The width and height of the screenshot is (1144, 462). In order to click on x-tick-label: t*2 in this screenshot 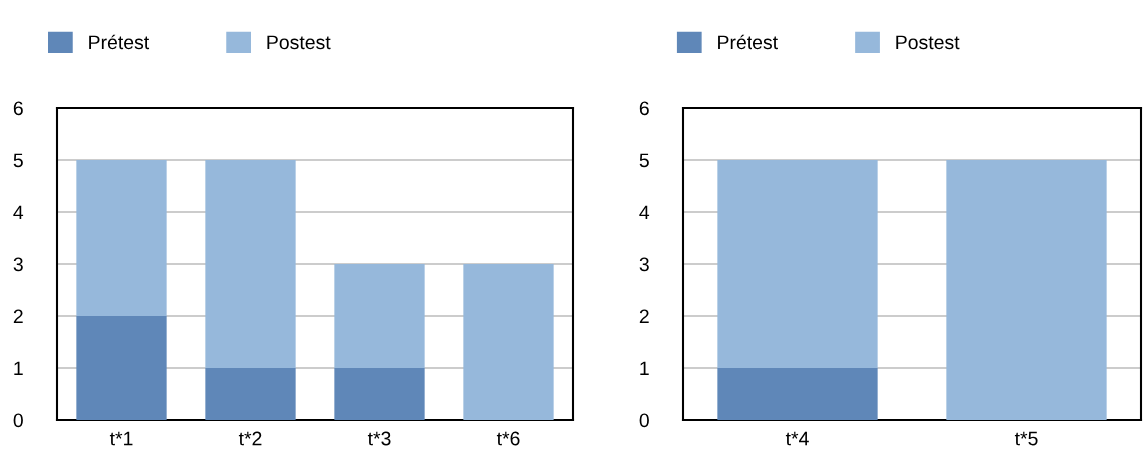, I will do `click(250, 438)`.